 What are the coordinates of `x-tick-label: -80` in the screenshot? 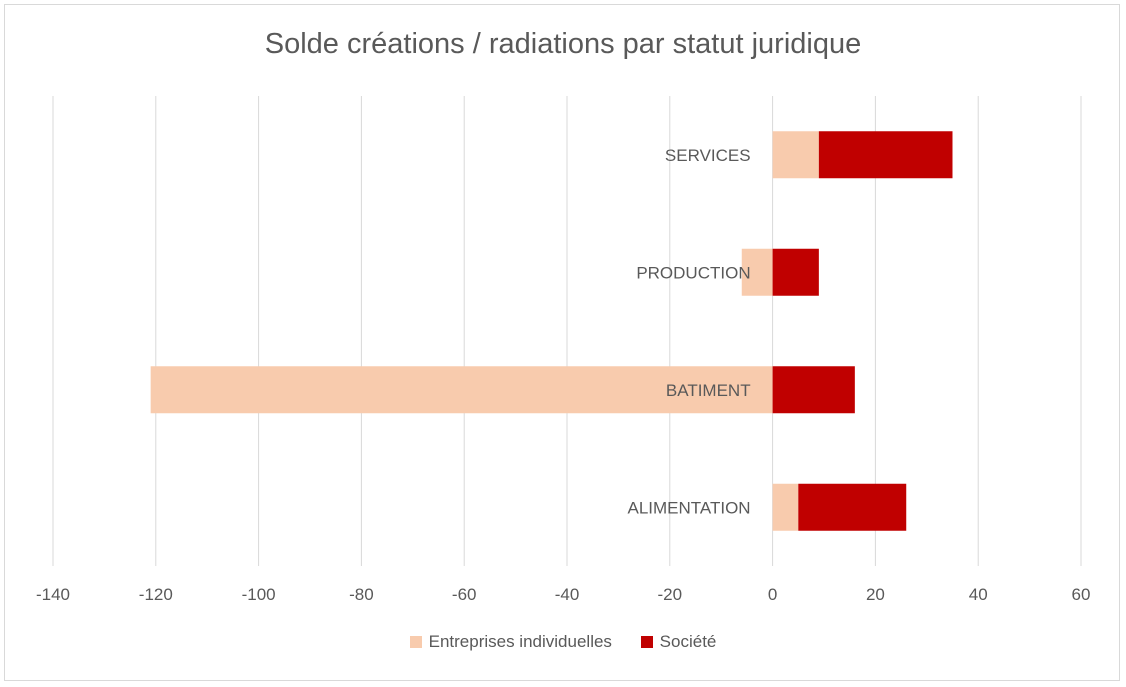 It's located at (361, 594).